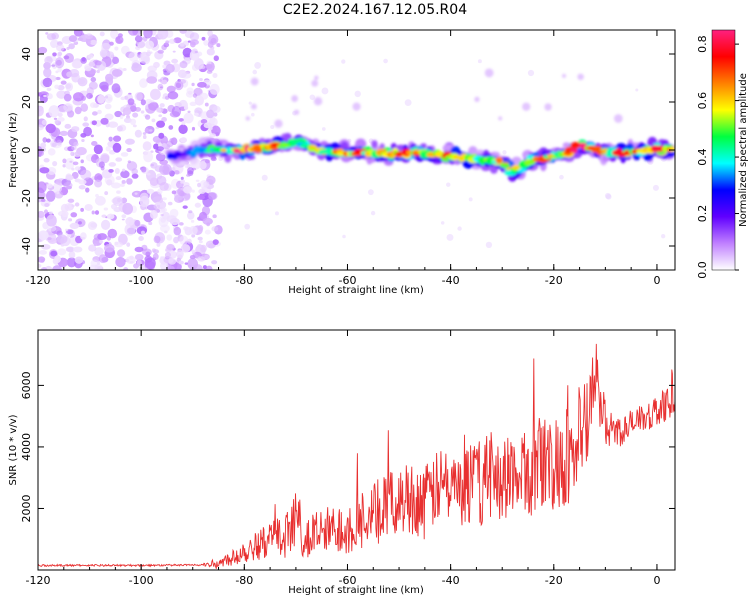 The image size is (750, 600). Describe the element at coordinates (451, 580) in the screenshot. I see `x-tick-label: -40` at that location.